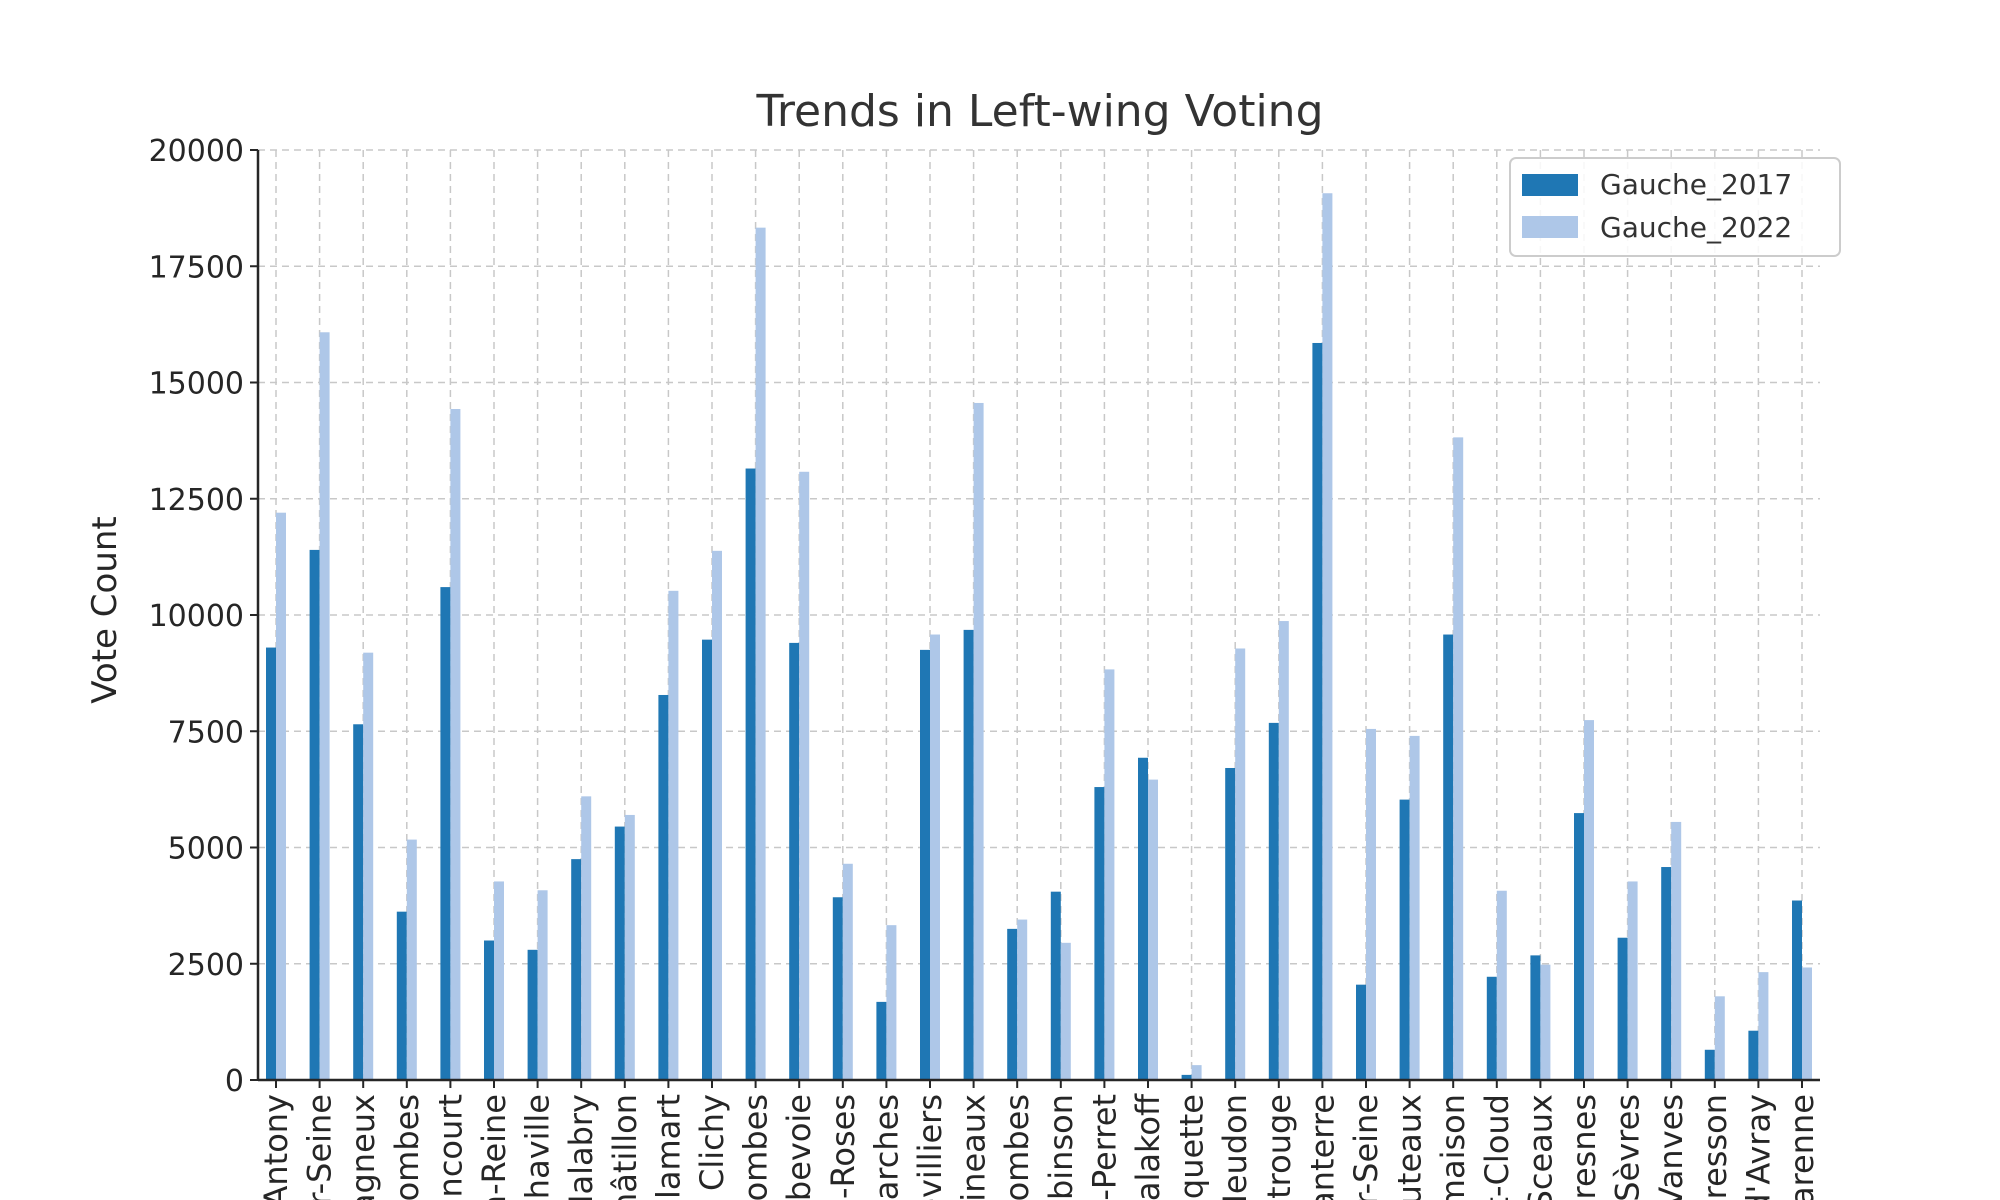  I want to click on x-tick-label: lineaux, so click(974, 1147).